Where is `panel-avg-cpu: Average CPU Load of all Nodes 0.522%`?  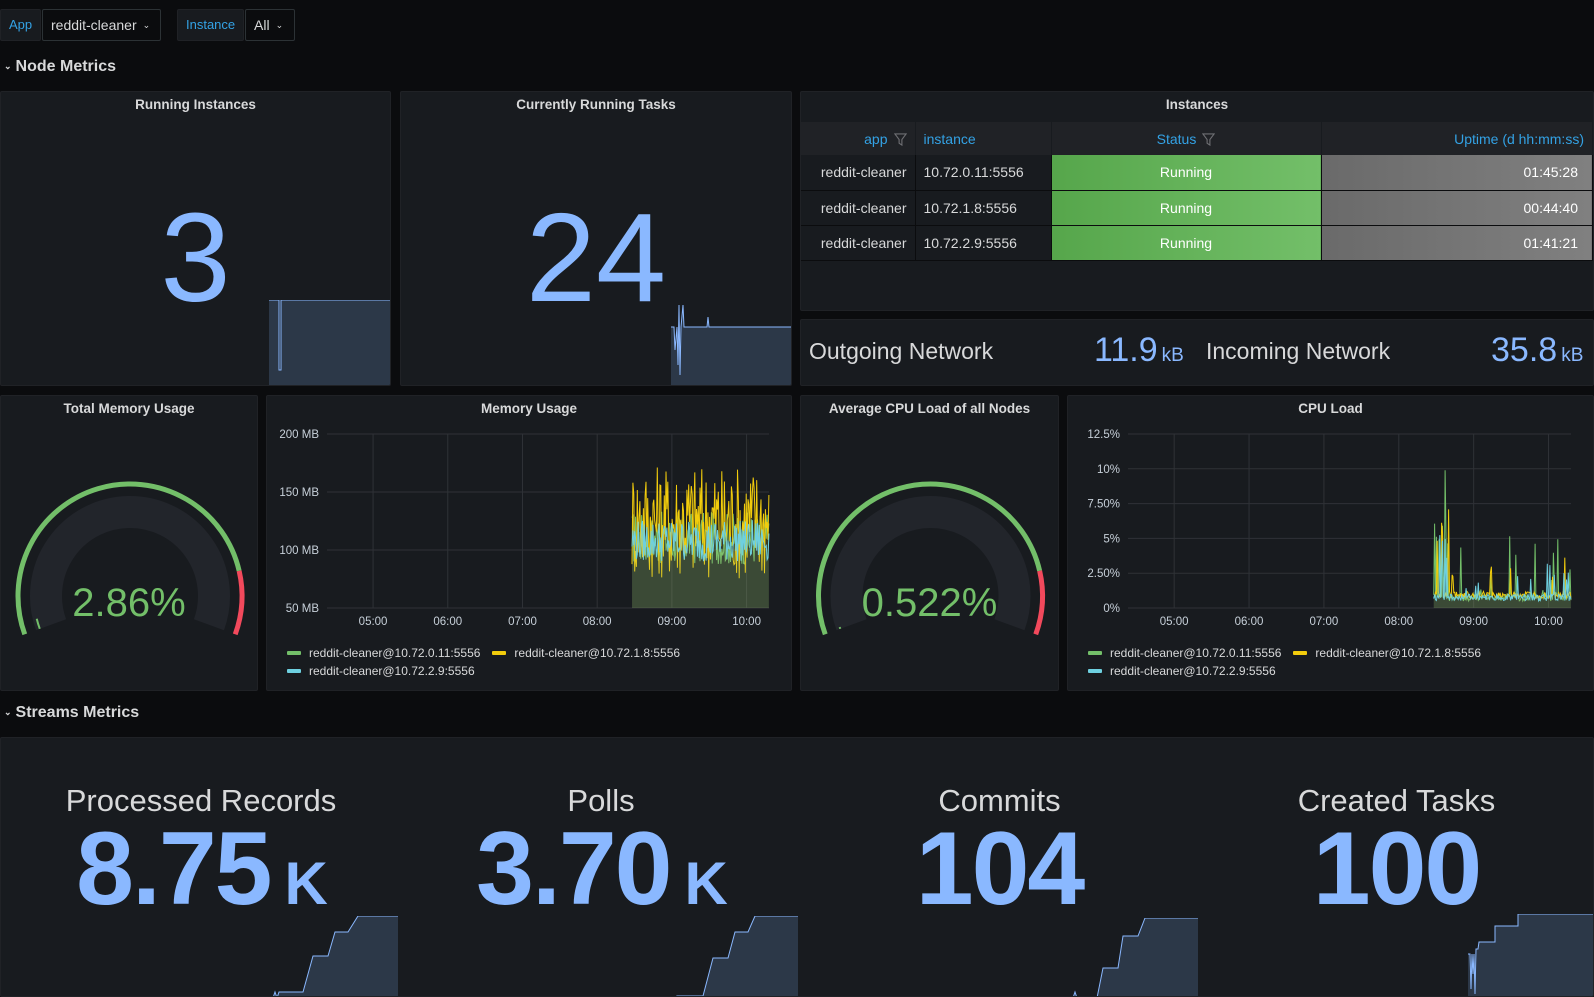
panel-avg-cpu: Average CPU Load of all Nodes 0.522% is located at coordinates (929, 543).